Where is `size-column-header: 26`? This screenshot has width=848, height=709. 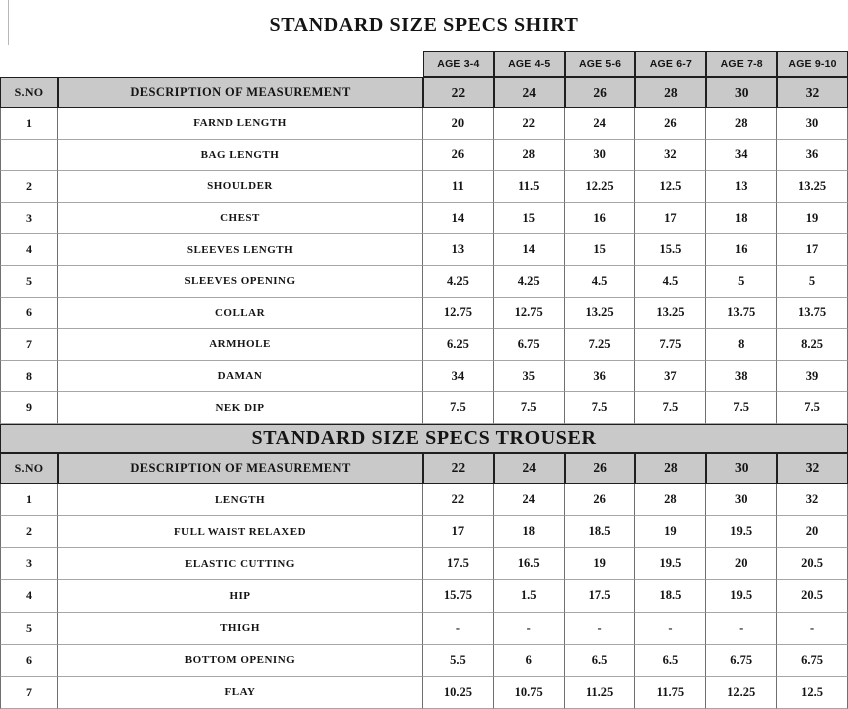
size-column-header: 26 is located at coordinates (600, 468).